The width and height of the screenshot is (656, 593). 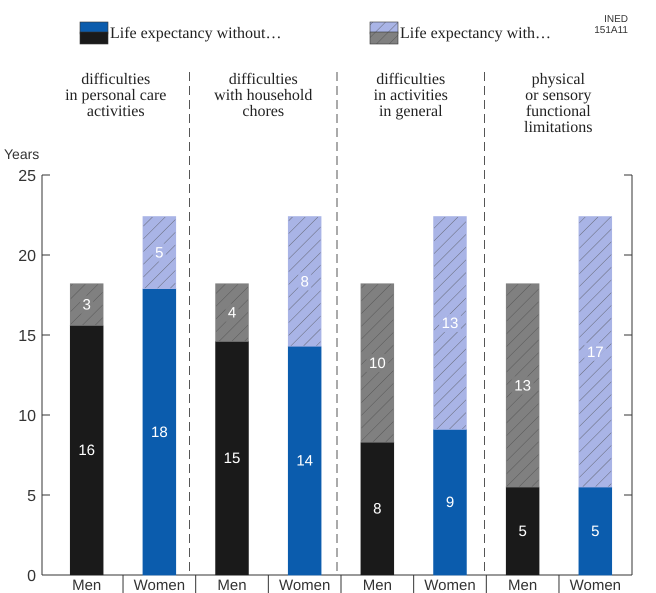 I want to click on y-tick-label: 5, so click(x=31, y=496).